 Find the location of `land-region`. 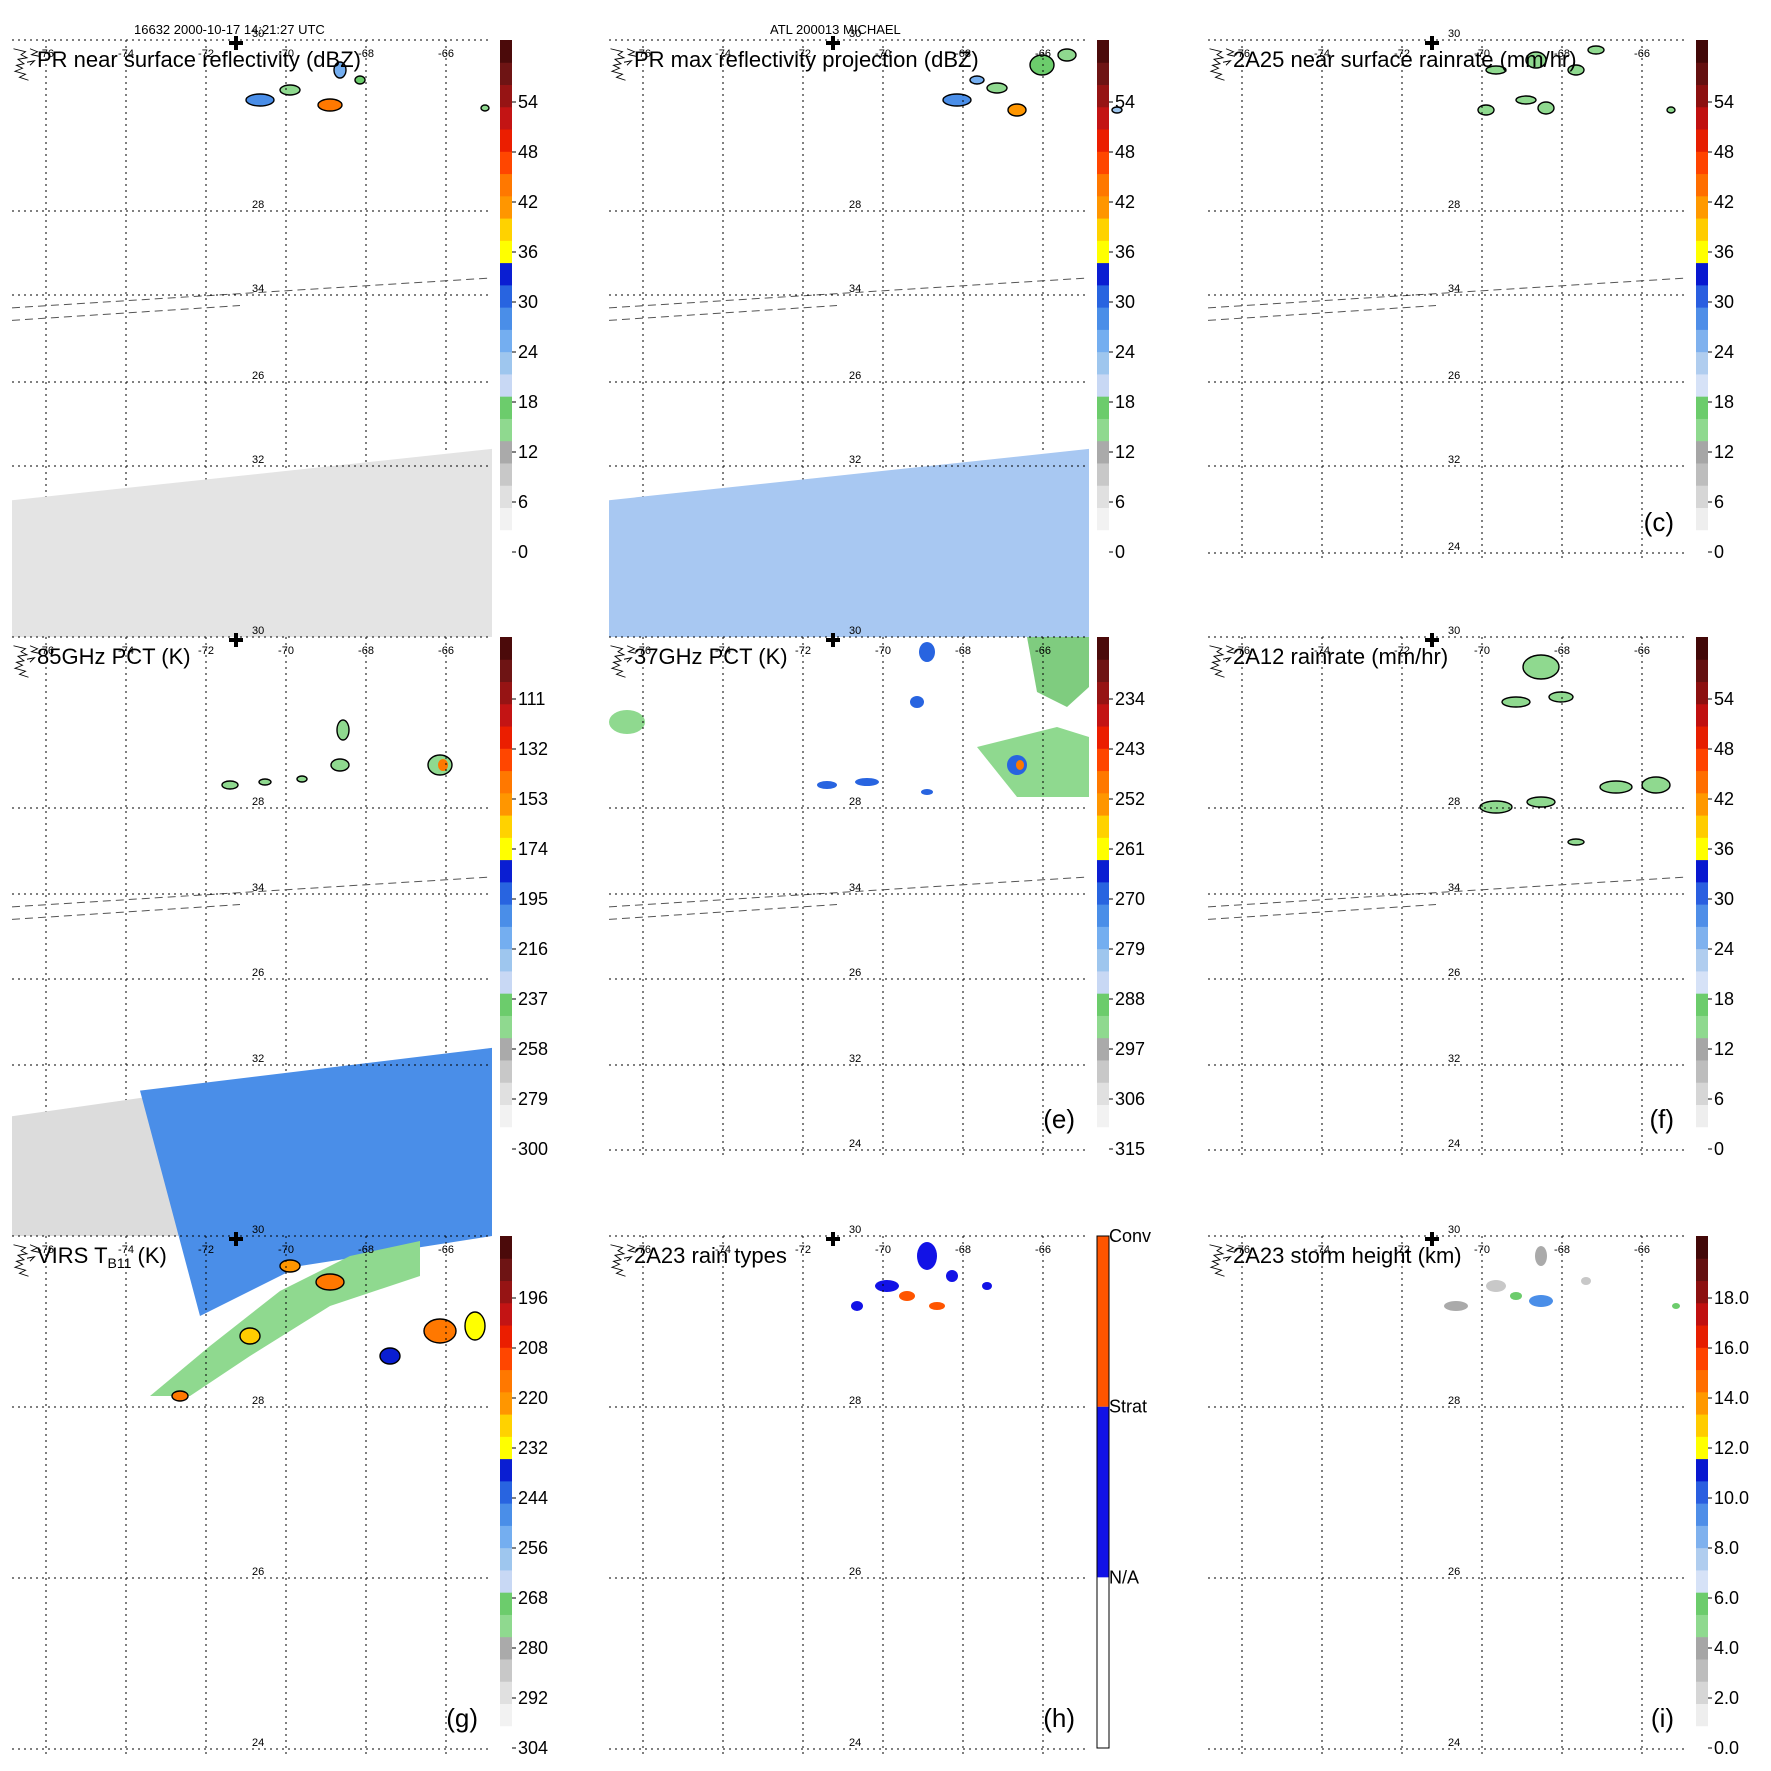

land-region is located at coordinates (1058, 672).